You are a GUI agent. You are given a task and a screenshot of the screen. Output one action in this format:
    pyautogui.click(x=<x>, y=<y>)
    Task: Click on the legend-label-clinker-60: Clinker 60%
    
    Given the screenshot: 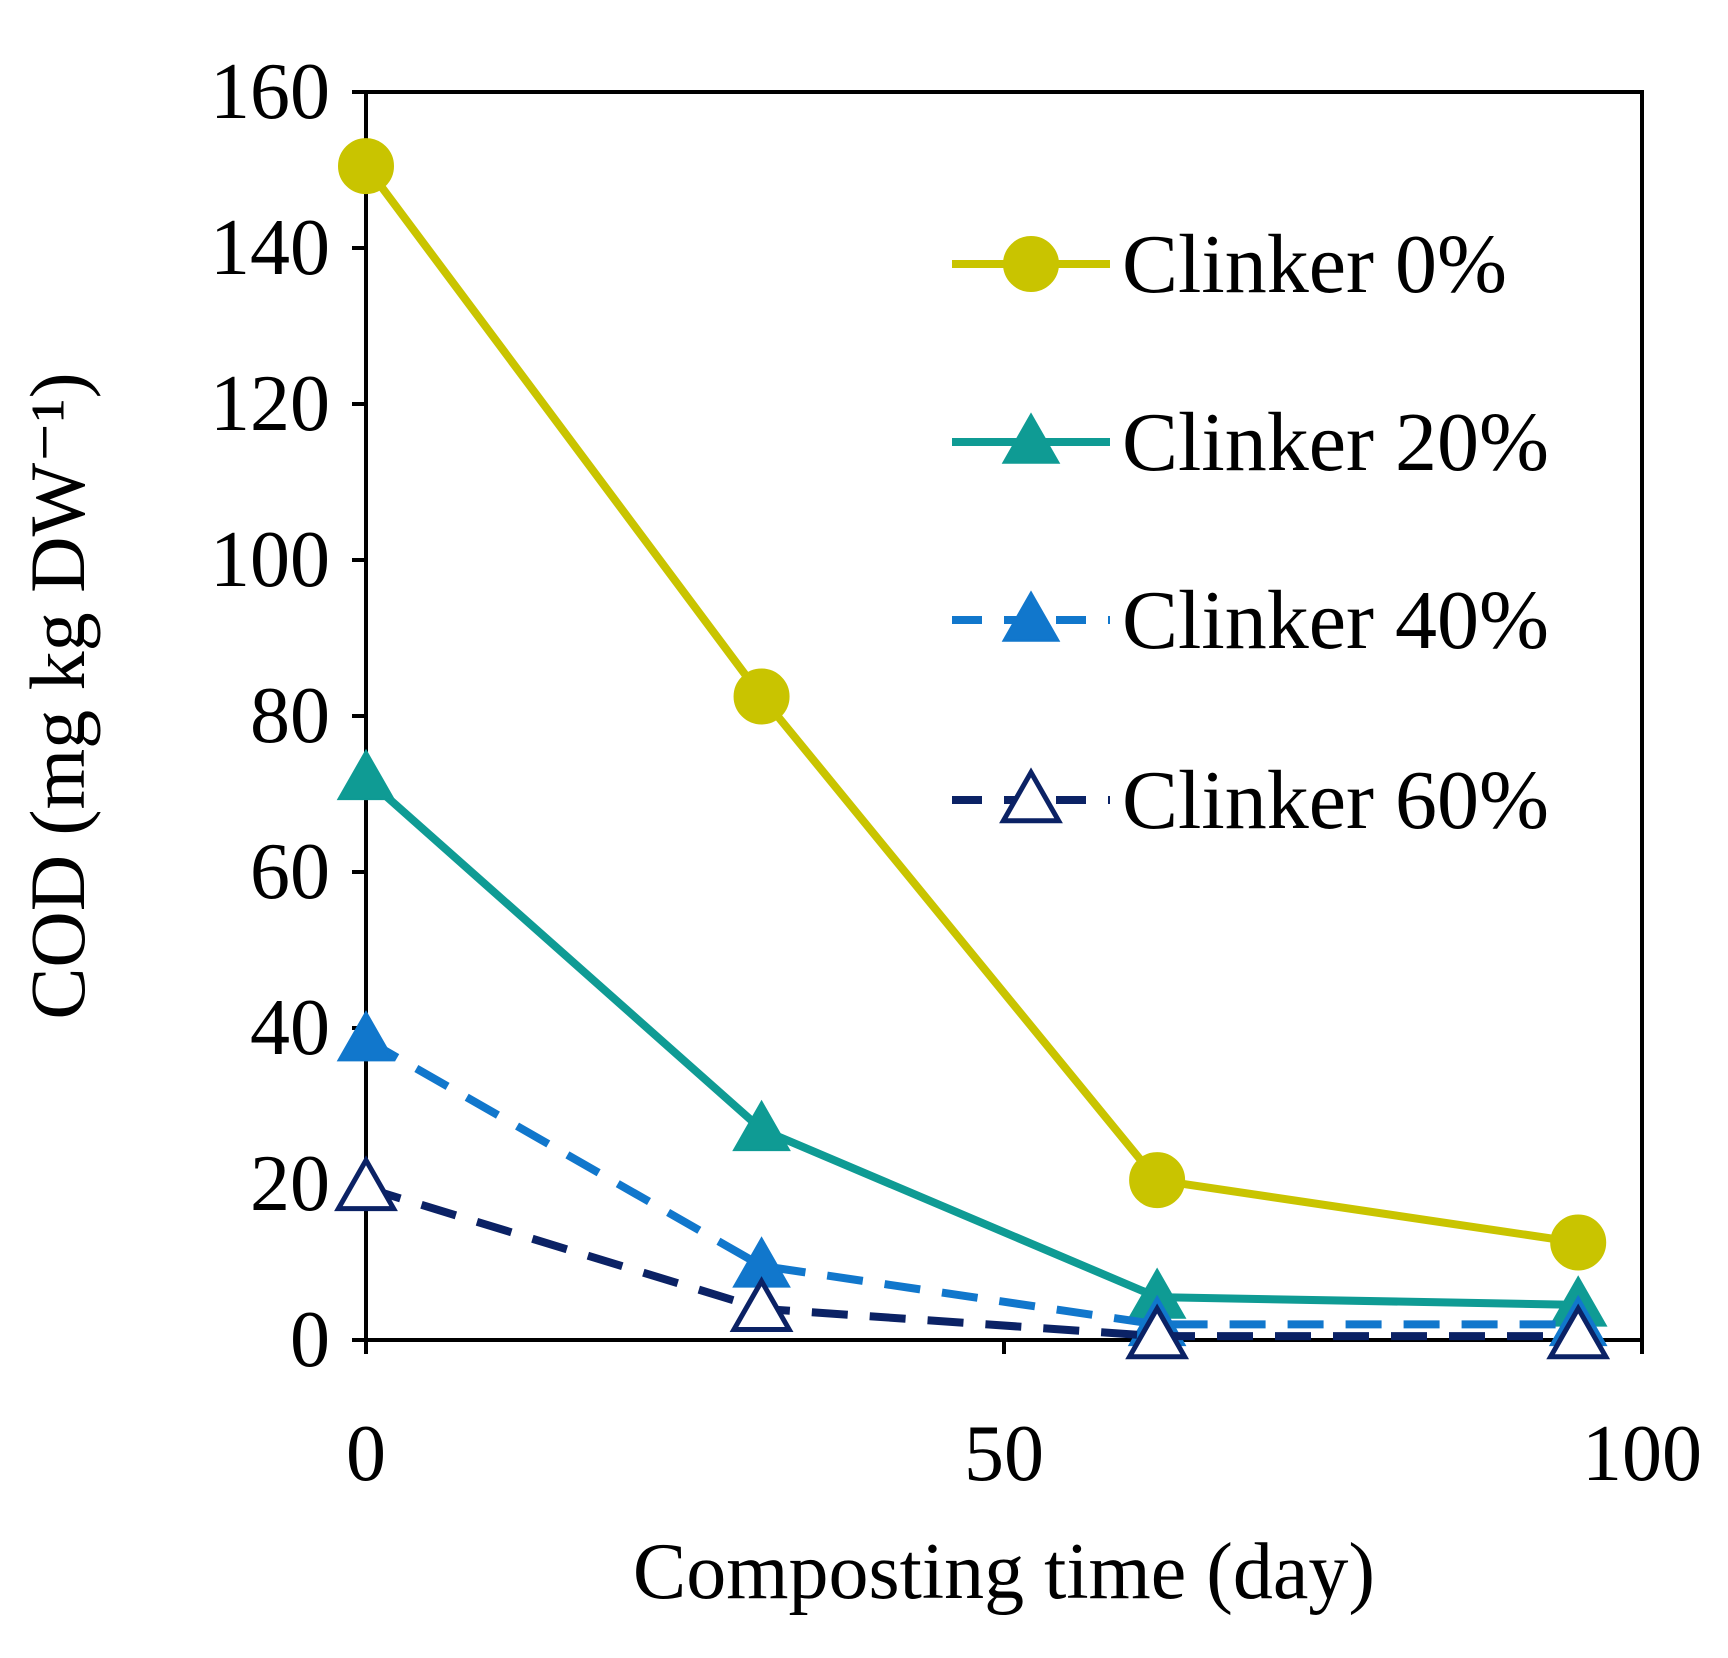 What is the action you would take?
    pyautogui.click(x=1335, y=800)
    